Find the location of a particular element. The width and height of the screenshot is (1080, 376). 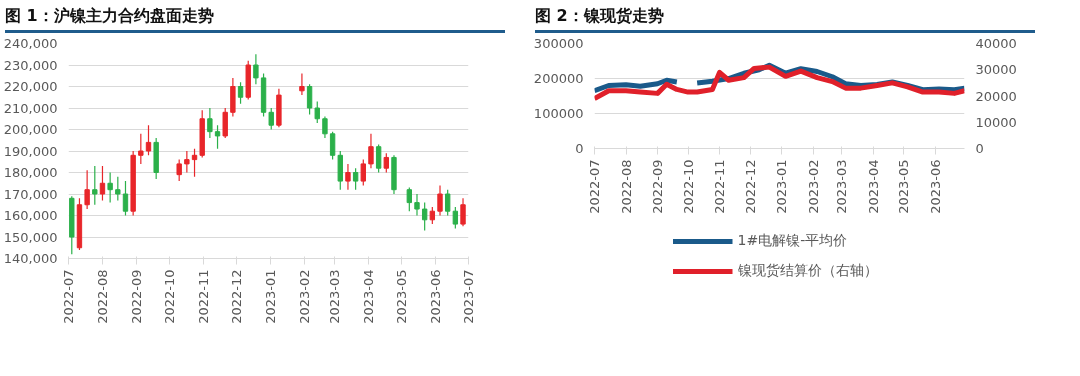

legend-label: 1#电解镍-平均价 is located at coordinates (792, 241).